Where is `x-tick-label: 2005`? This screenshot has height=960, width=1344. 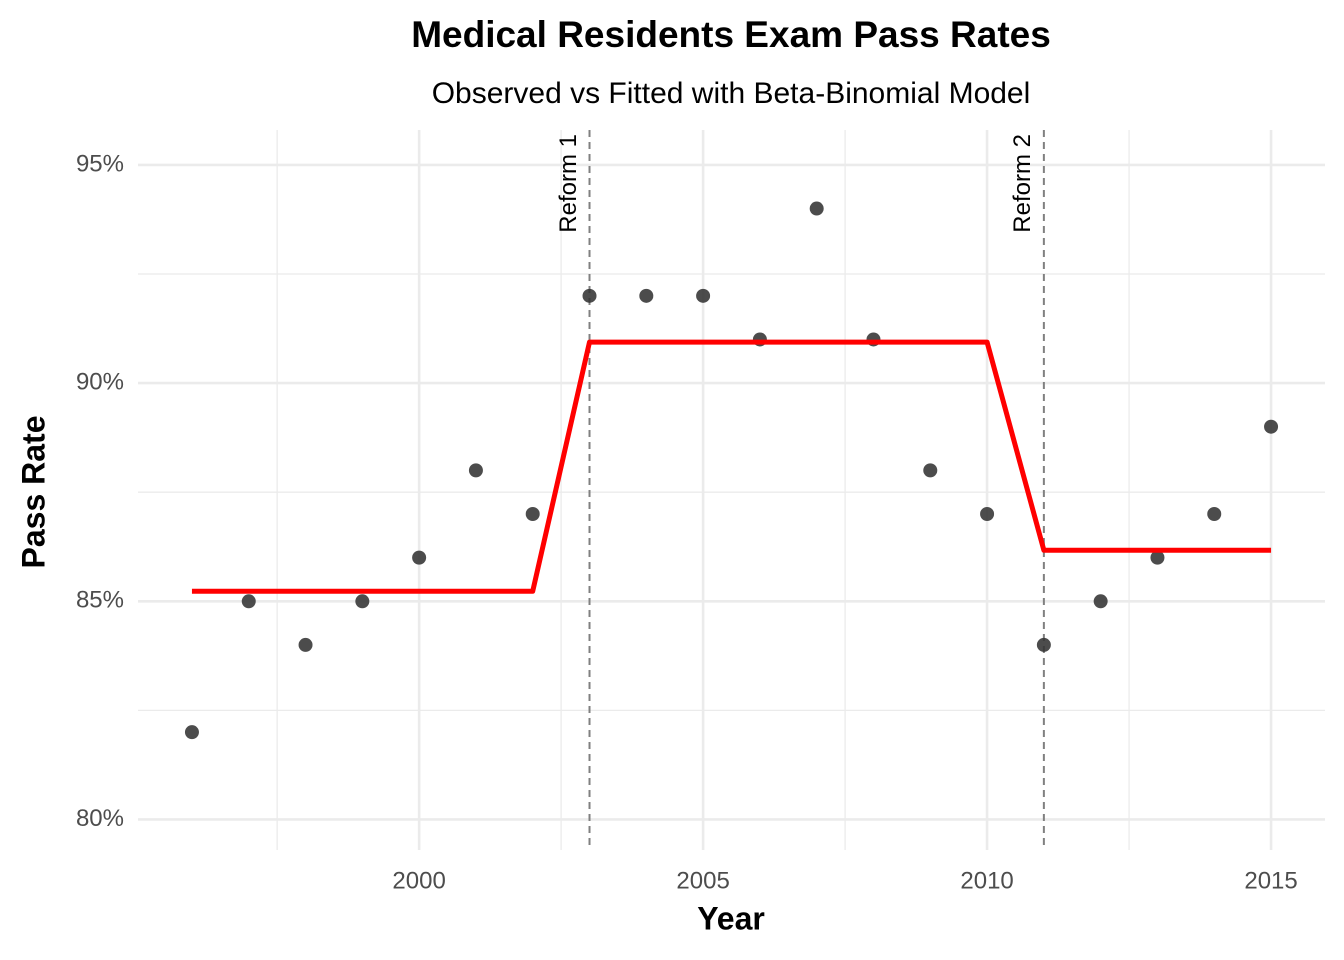 x-tick-label: 2005 is located at coordinates (702, 880).